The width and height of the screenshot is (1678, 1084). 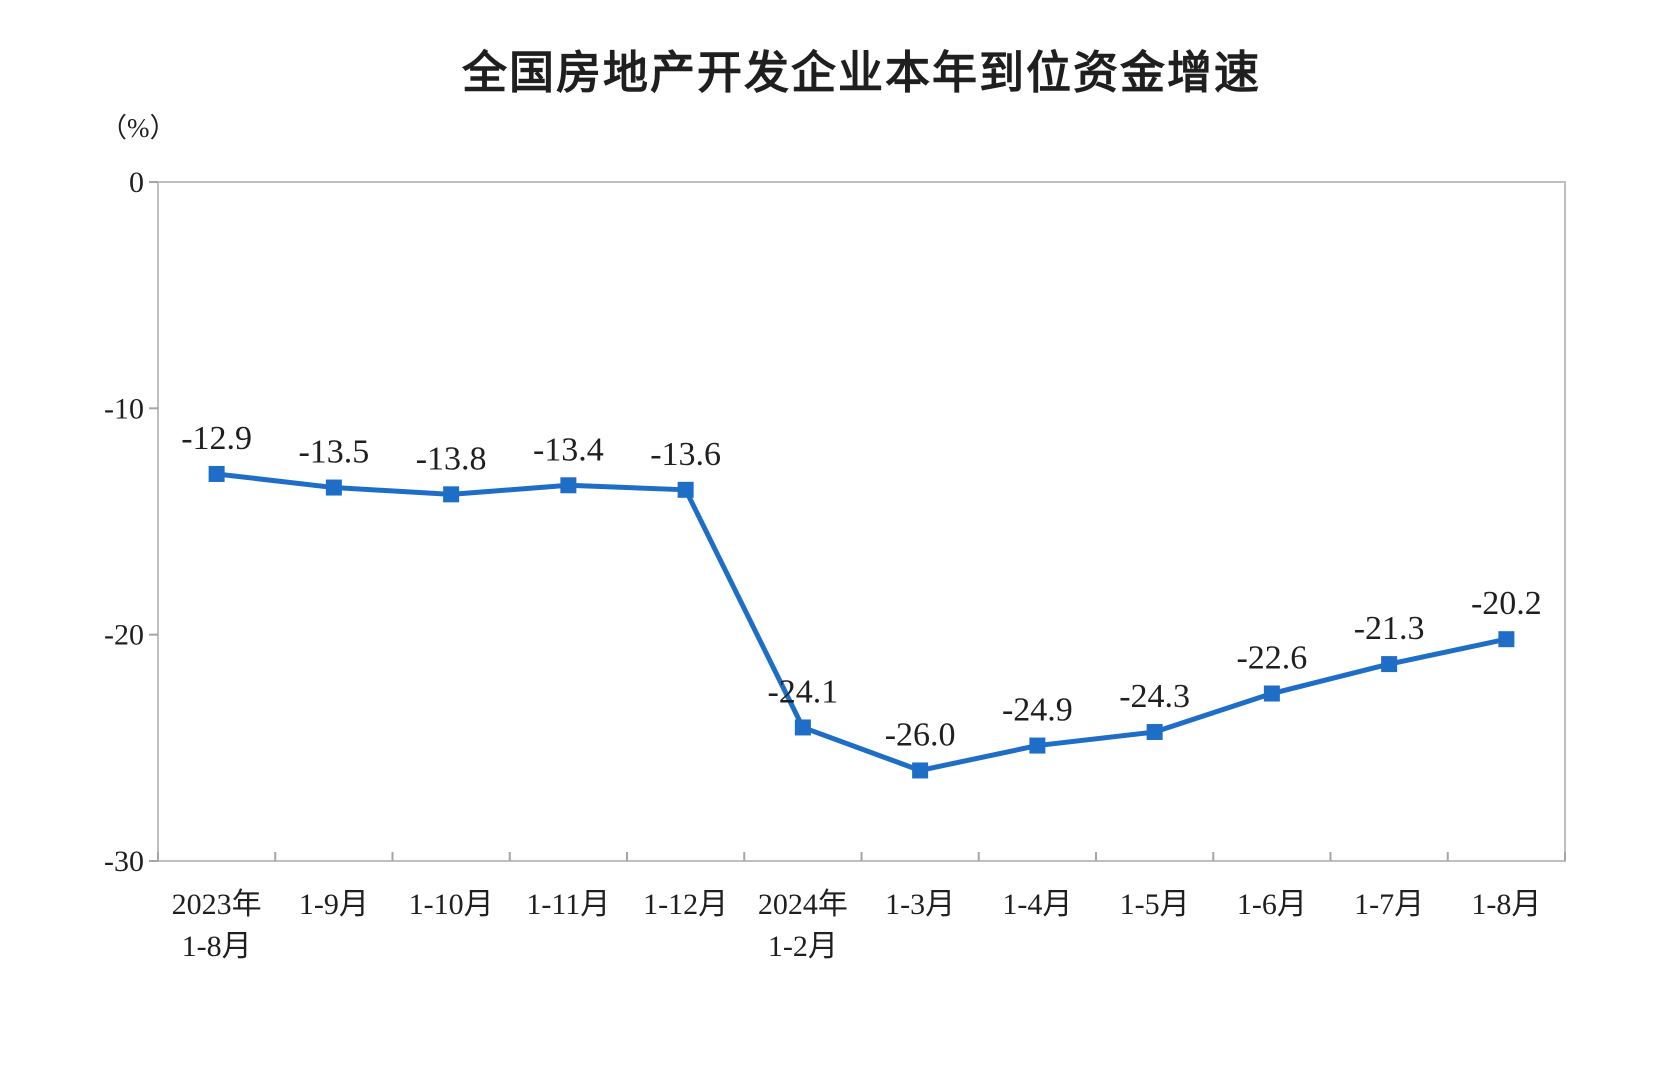 What do you see at coordinates (1037, 710) in the screenshot?
I see `data-label: -24.9` at bounding box center [1037, 710].